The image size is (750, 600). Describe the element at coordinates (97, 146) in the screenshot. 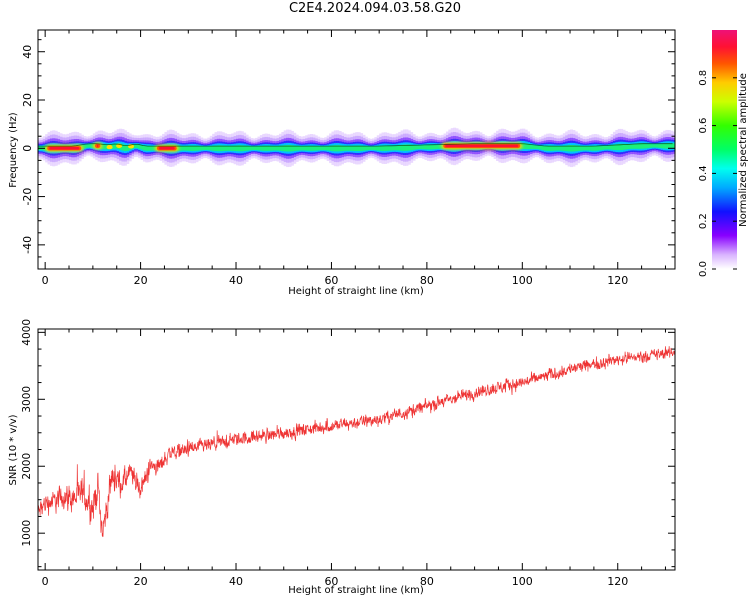

I see `heat-core-red` at that location.